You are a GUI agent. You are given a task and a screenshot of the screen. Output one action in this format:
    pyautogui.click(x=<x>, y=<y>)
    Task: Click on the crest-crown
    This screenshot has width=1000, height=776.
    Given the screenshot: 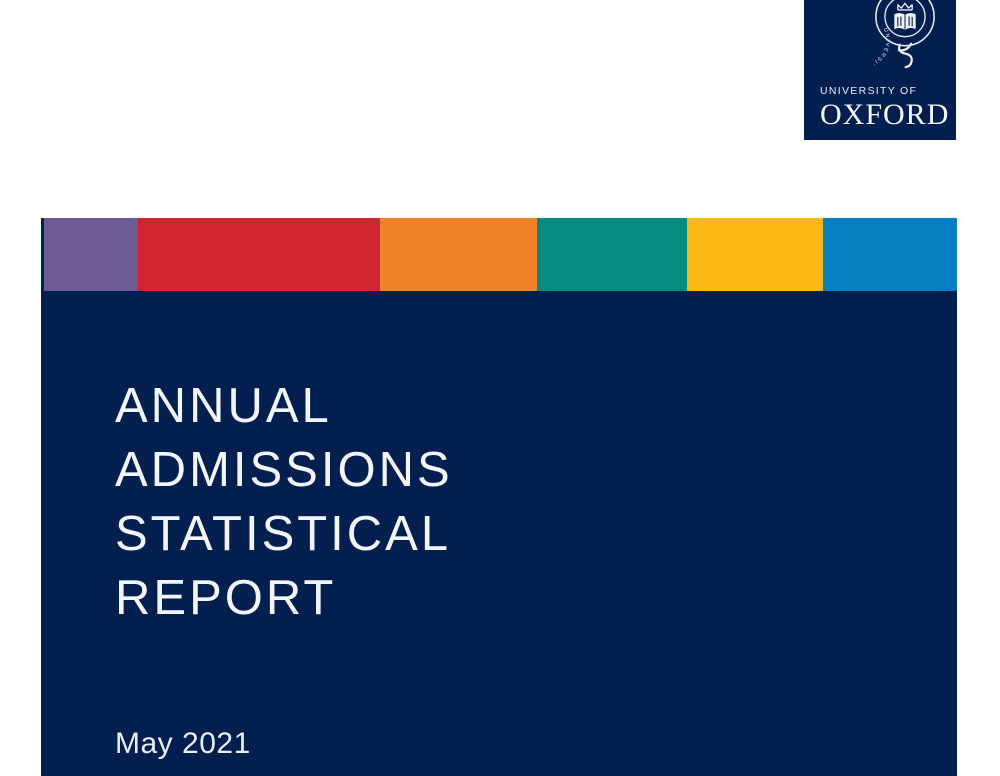 What is the action you would take?
    pyautogui.click(x=905, y=6)
    